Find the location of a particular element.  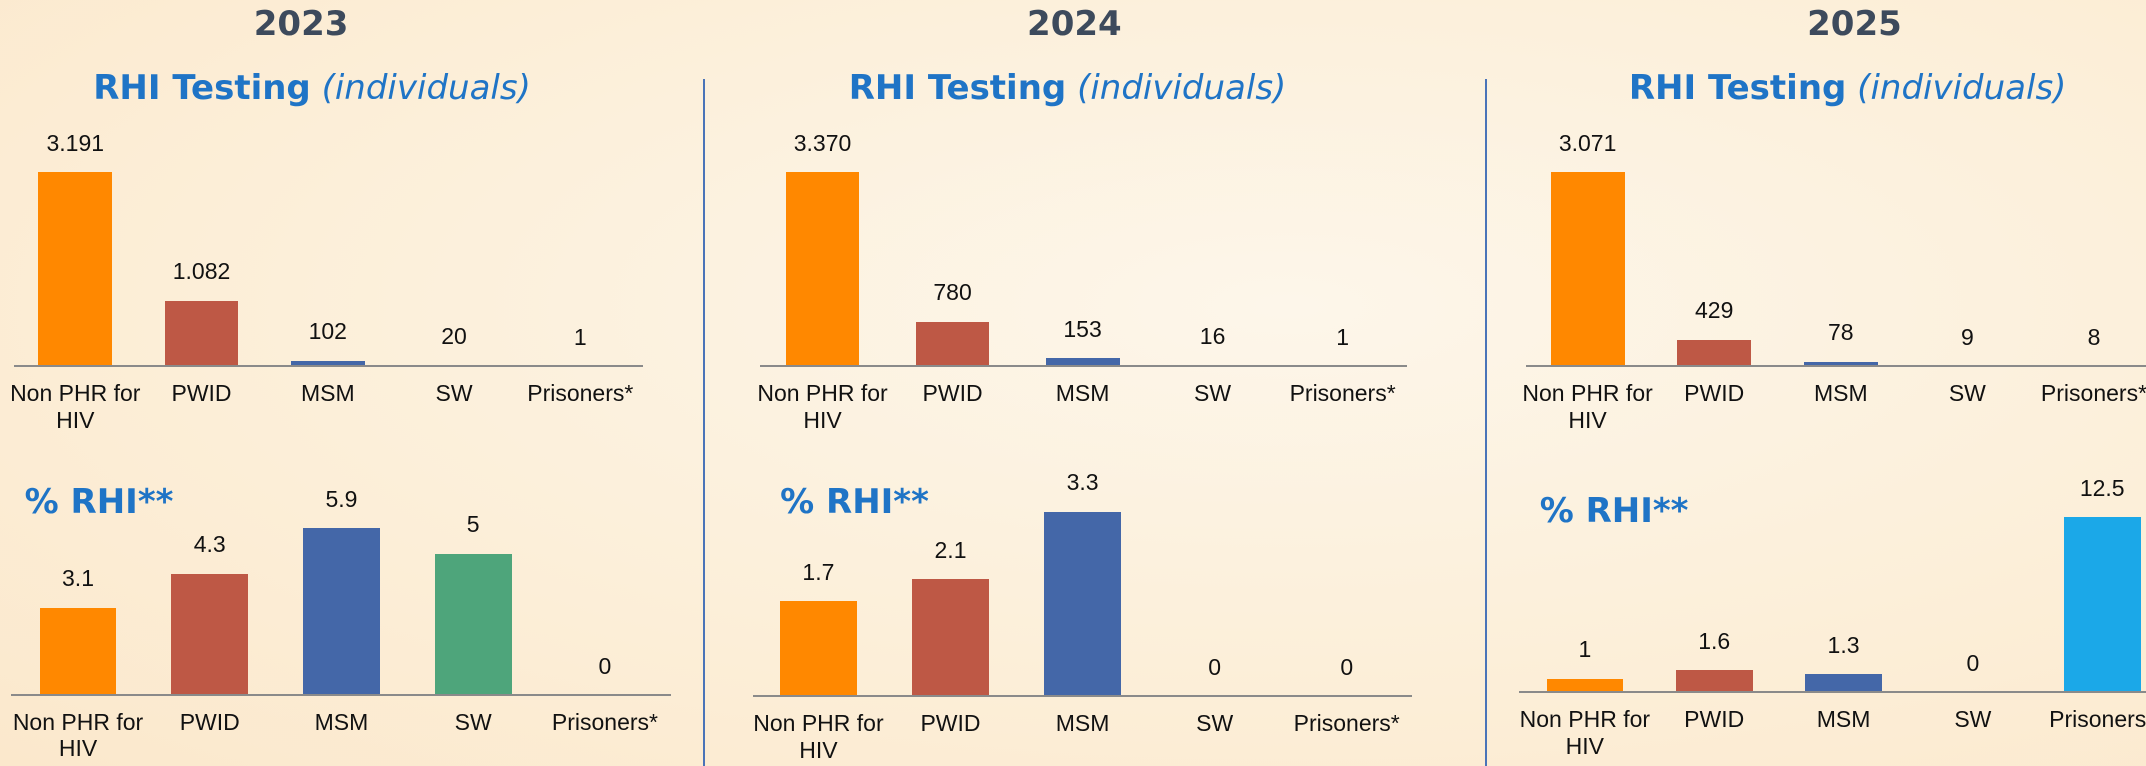

value-label: 153 is located at coordinates (1082, 328).